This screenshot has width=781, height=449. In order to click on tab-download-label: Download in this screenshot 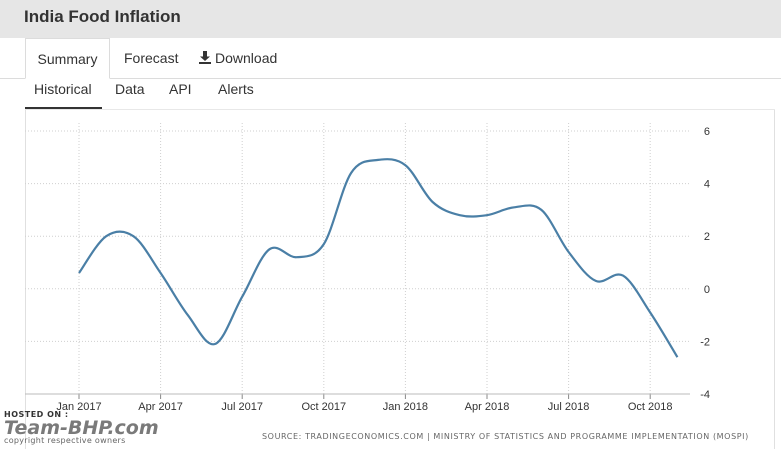, I will do `click(246, 58)`.